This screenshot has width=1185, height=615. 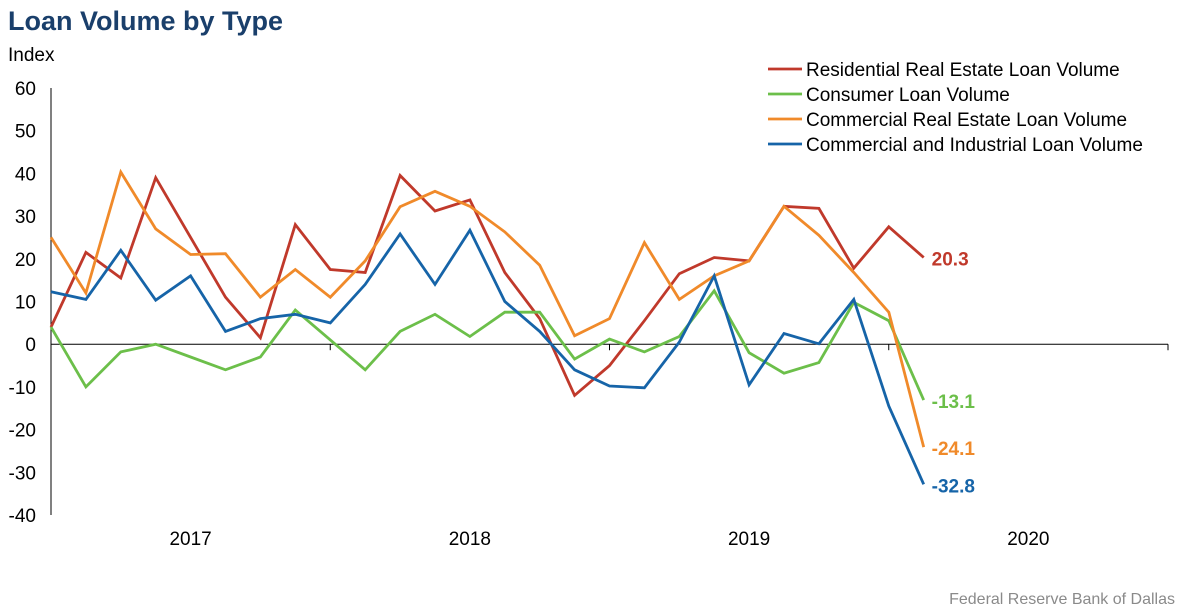 What do you see at coordinates (25, 132) in the screenshot?
I see `y-tick-label: 50` at bounding box center [25, 132].